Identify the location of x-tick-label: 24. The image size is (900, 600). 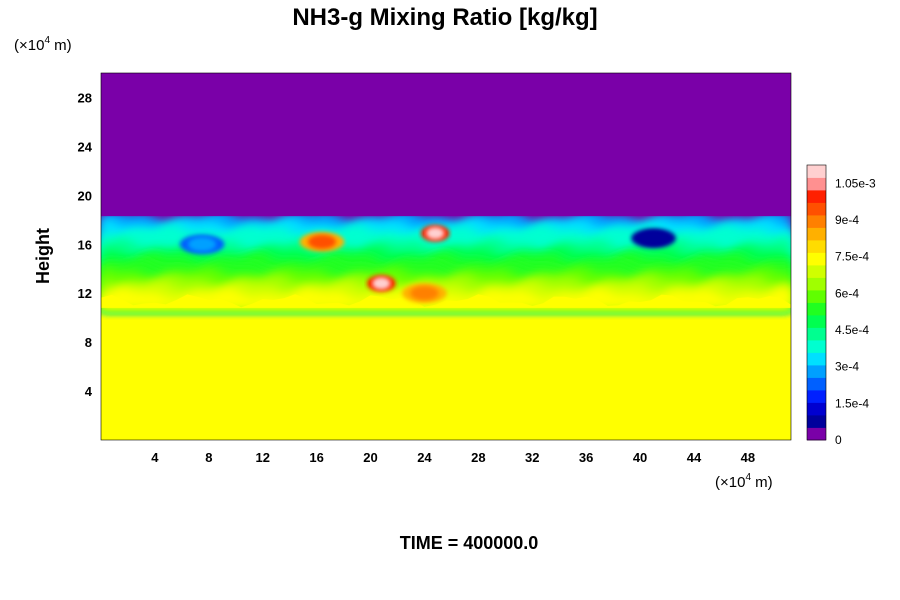
(424, 457).